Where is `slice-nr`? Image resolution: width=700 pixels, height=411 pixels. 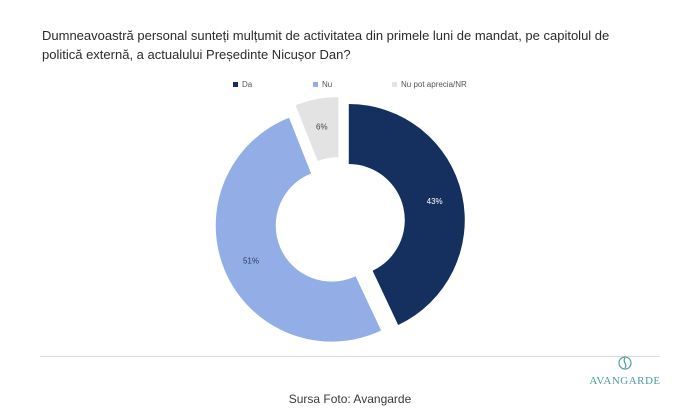 slice-nr is located at coordinates (317, 129).